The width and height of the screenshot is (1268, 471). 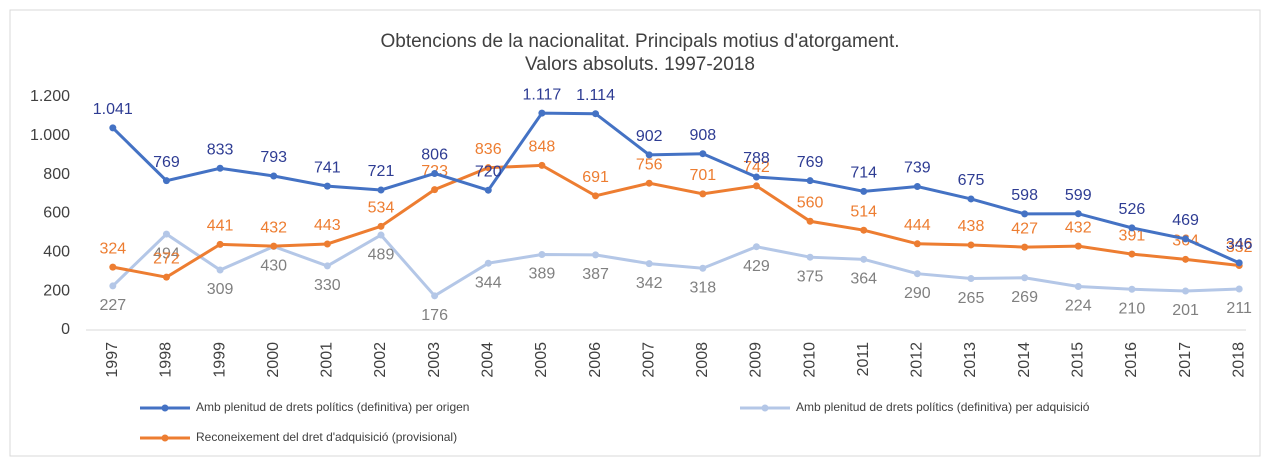 I want to click on data-label: 489, so click(x=381, y=254).